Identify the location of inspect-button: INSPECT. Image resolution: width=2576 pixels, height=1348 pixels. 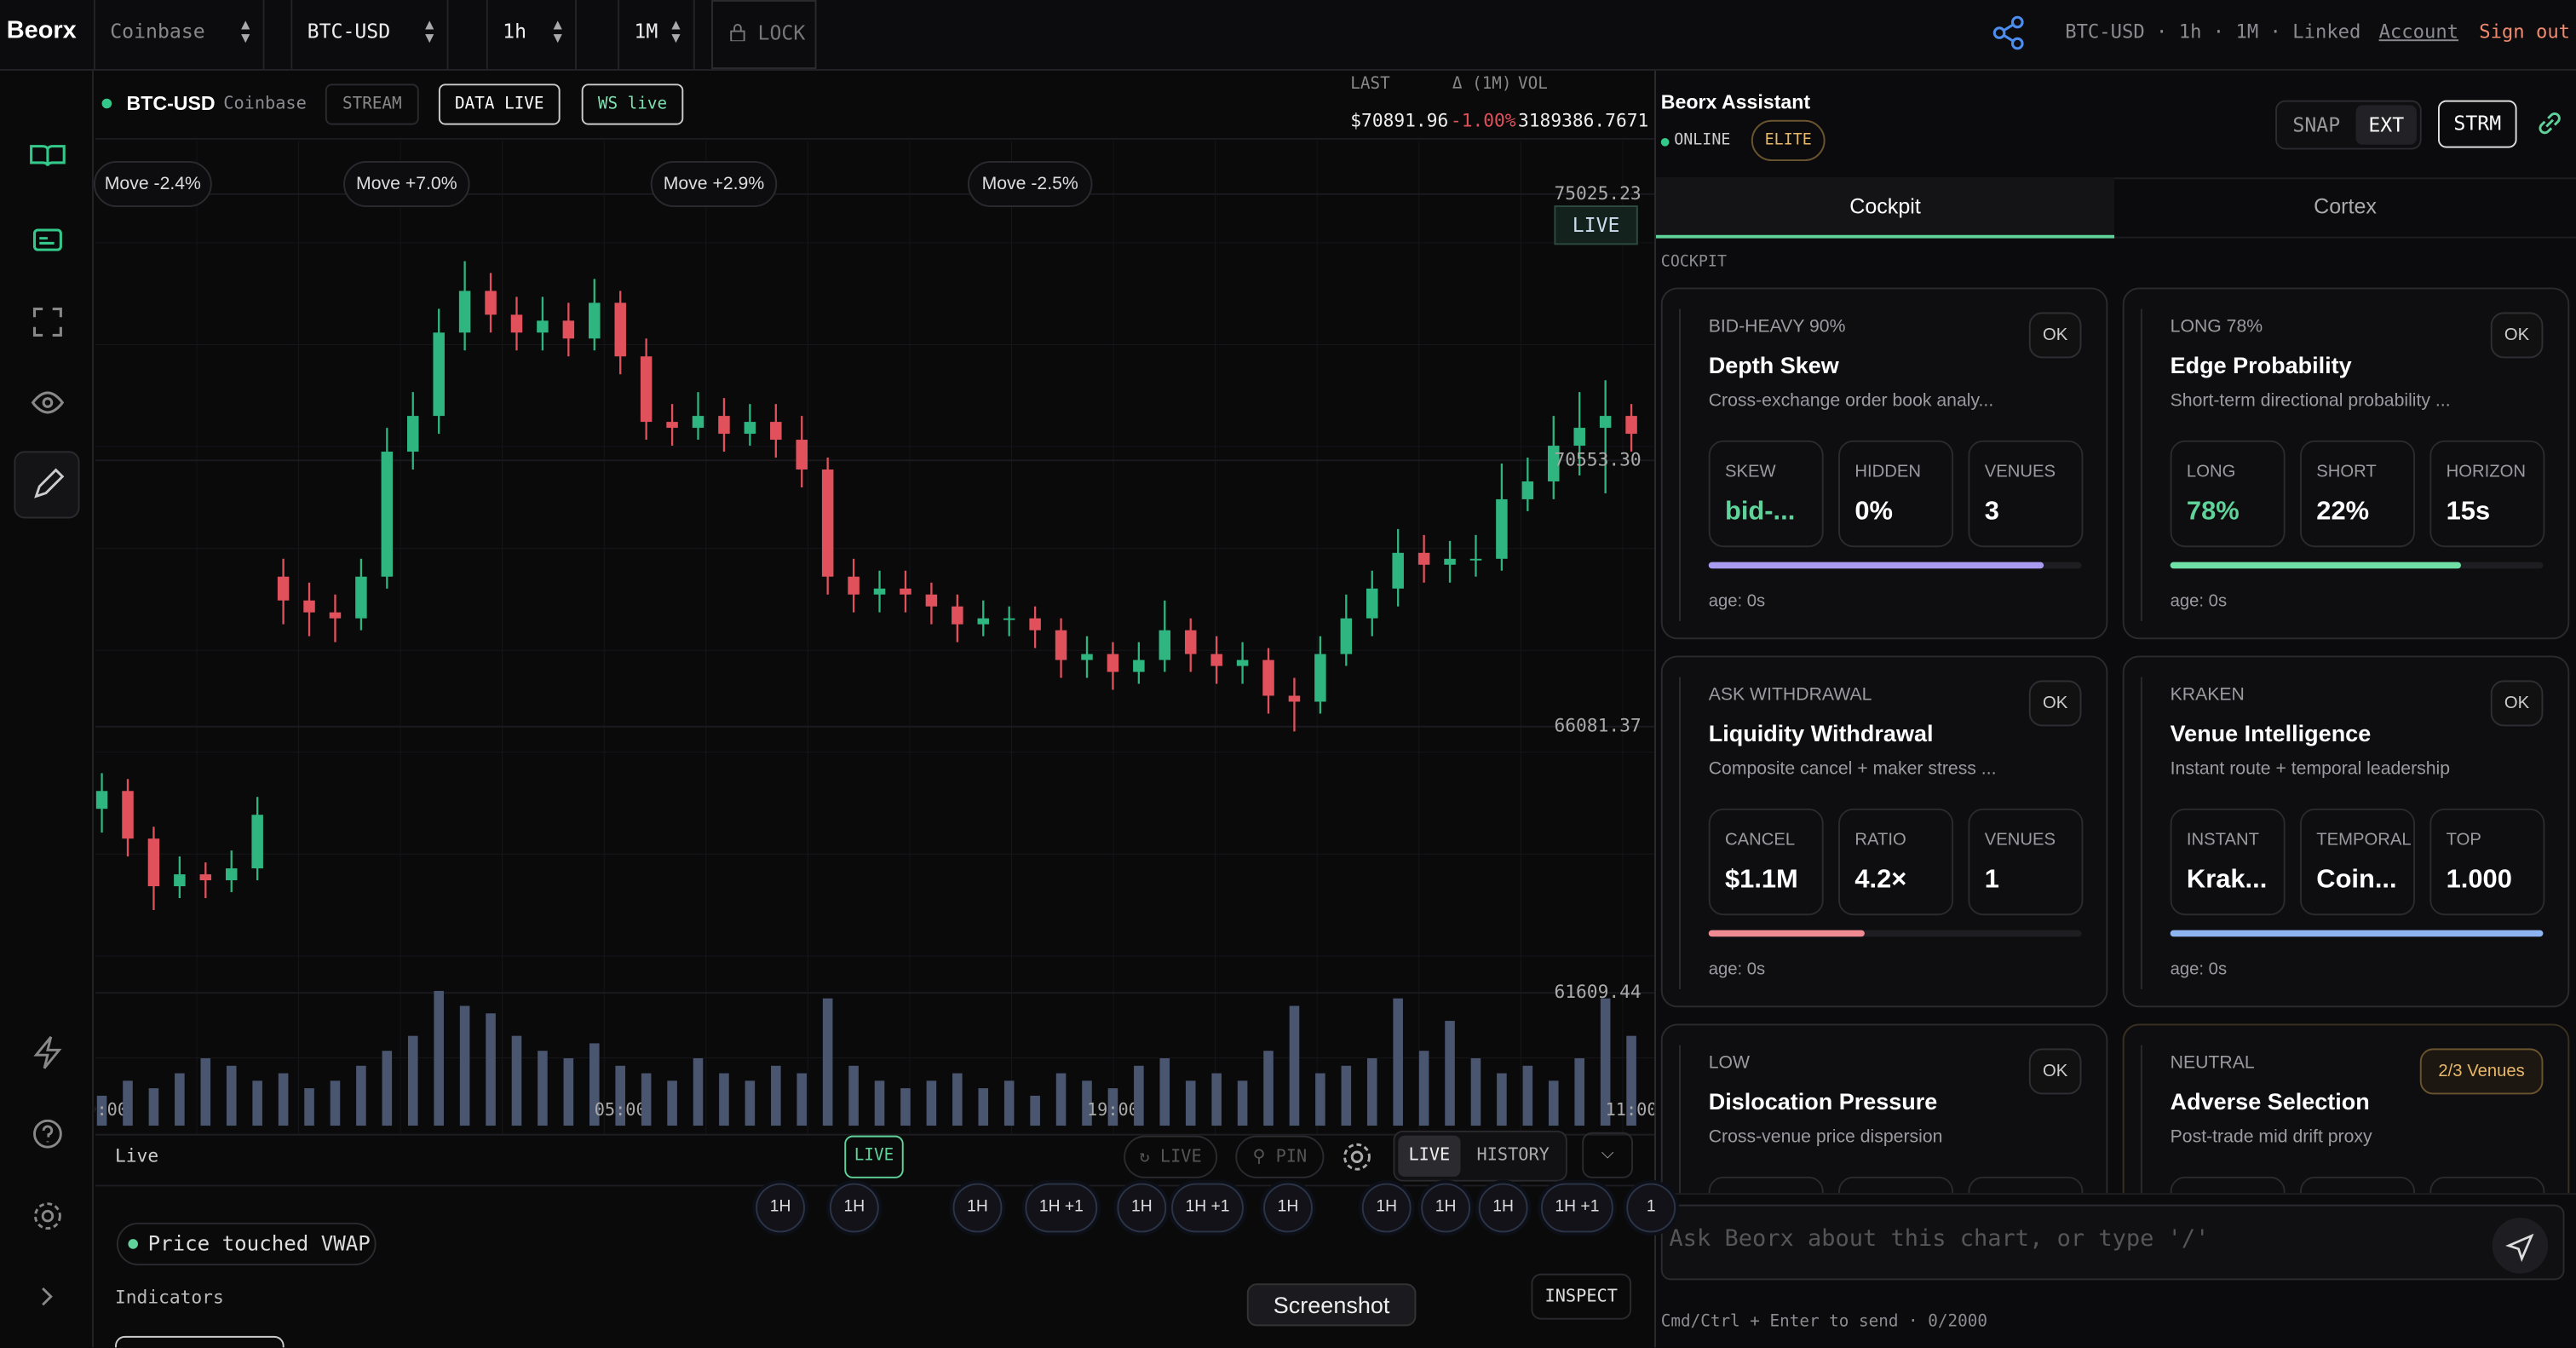
(1582, 1296).